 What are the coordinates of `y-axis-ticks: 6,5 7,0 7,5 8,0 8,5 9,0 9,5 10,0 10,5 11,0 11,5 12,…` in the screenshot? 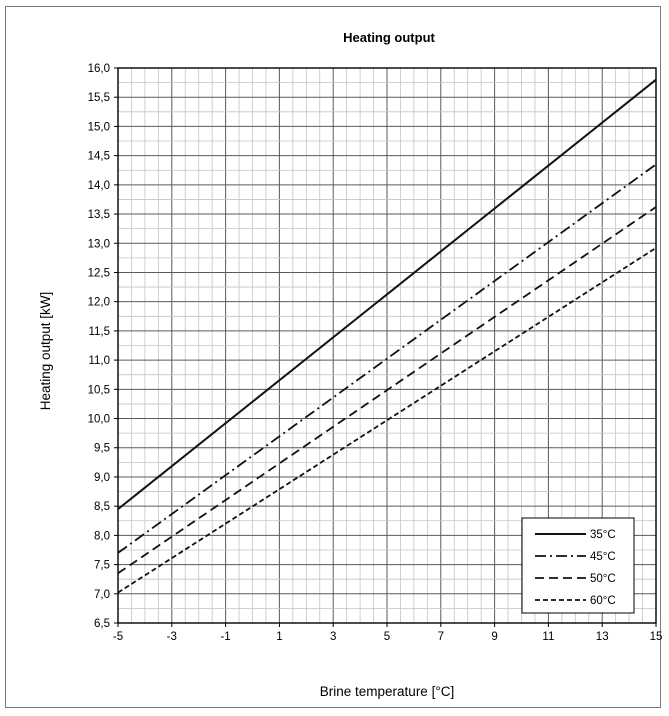 It's located at (103, 346).